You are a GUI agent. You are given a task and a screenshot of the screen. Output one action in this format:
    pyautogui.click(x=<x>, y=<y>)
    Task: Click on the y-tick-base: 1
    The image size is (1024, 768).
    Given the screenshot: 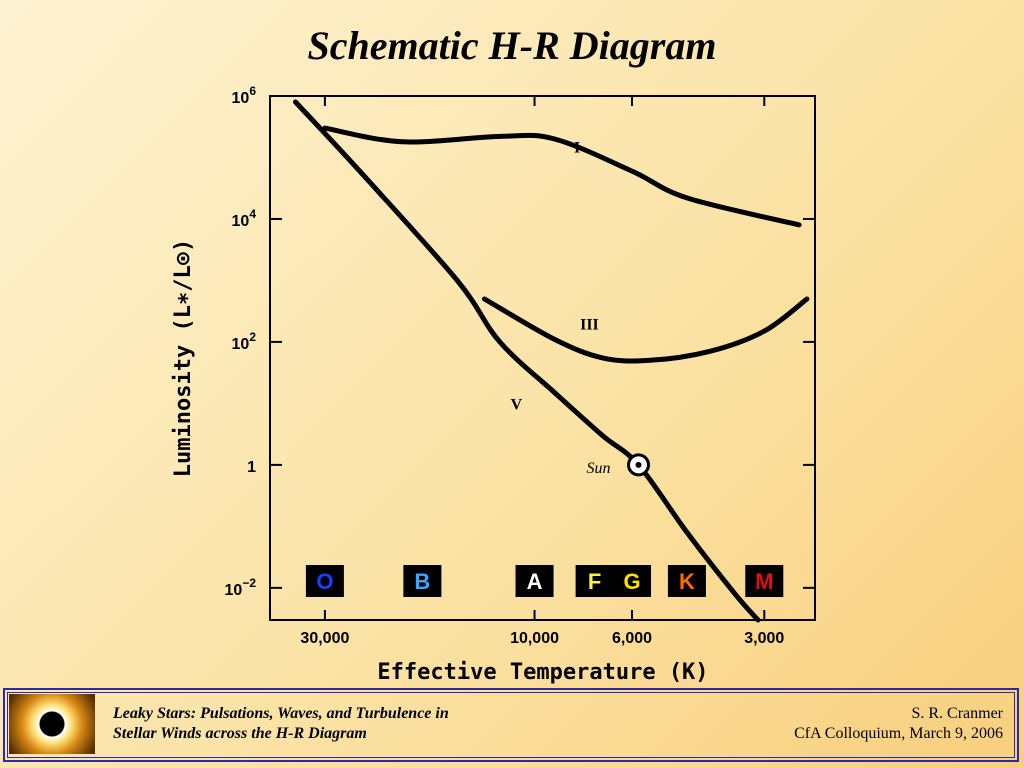 What is the action you would take?
    pyautogui.click(x=251, y=467)
    